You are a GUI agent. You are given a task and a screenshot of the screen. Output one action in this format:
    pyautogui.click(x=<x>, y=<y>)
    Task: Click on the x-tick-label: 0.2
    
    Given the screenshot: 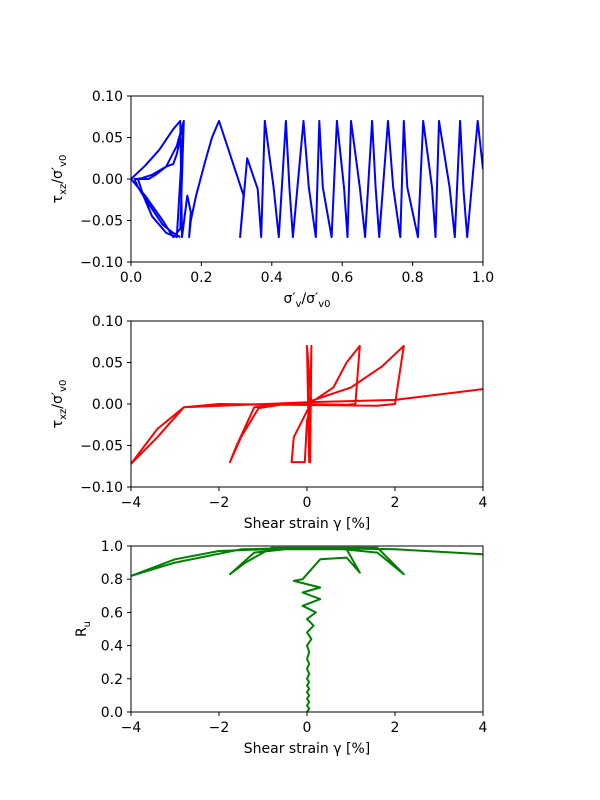 What is the action you would take?
    pyautogui.click(x=201, y=278)
    